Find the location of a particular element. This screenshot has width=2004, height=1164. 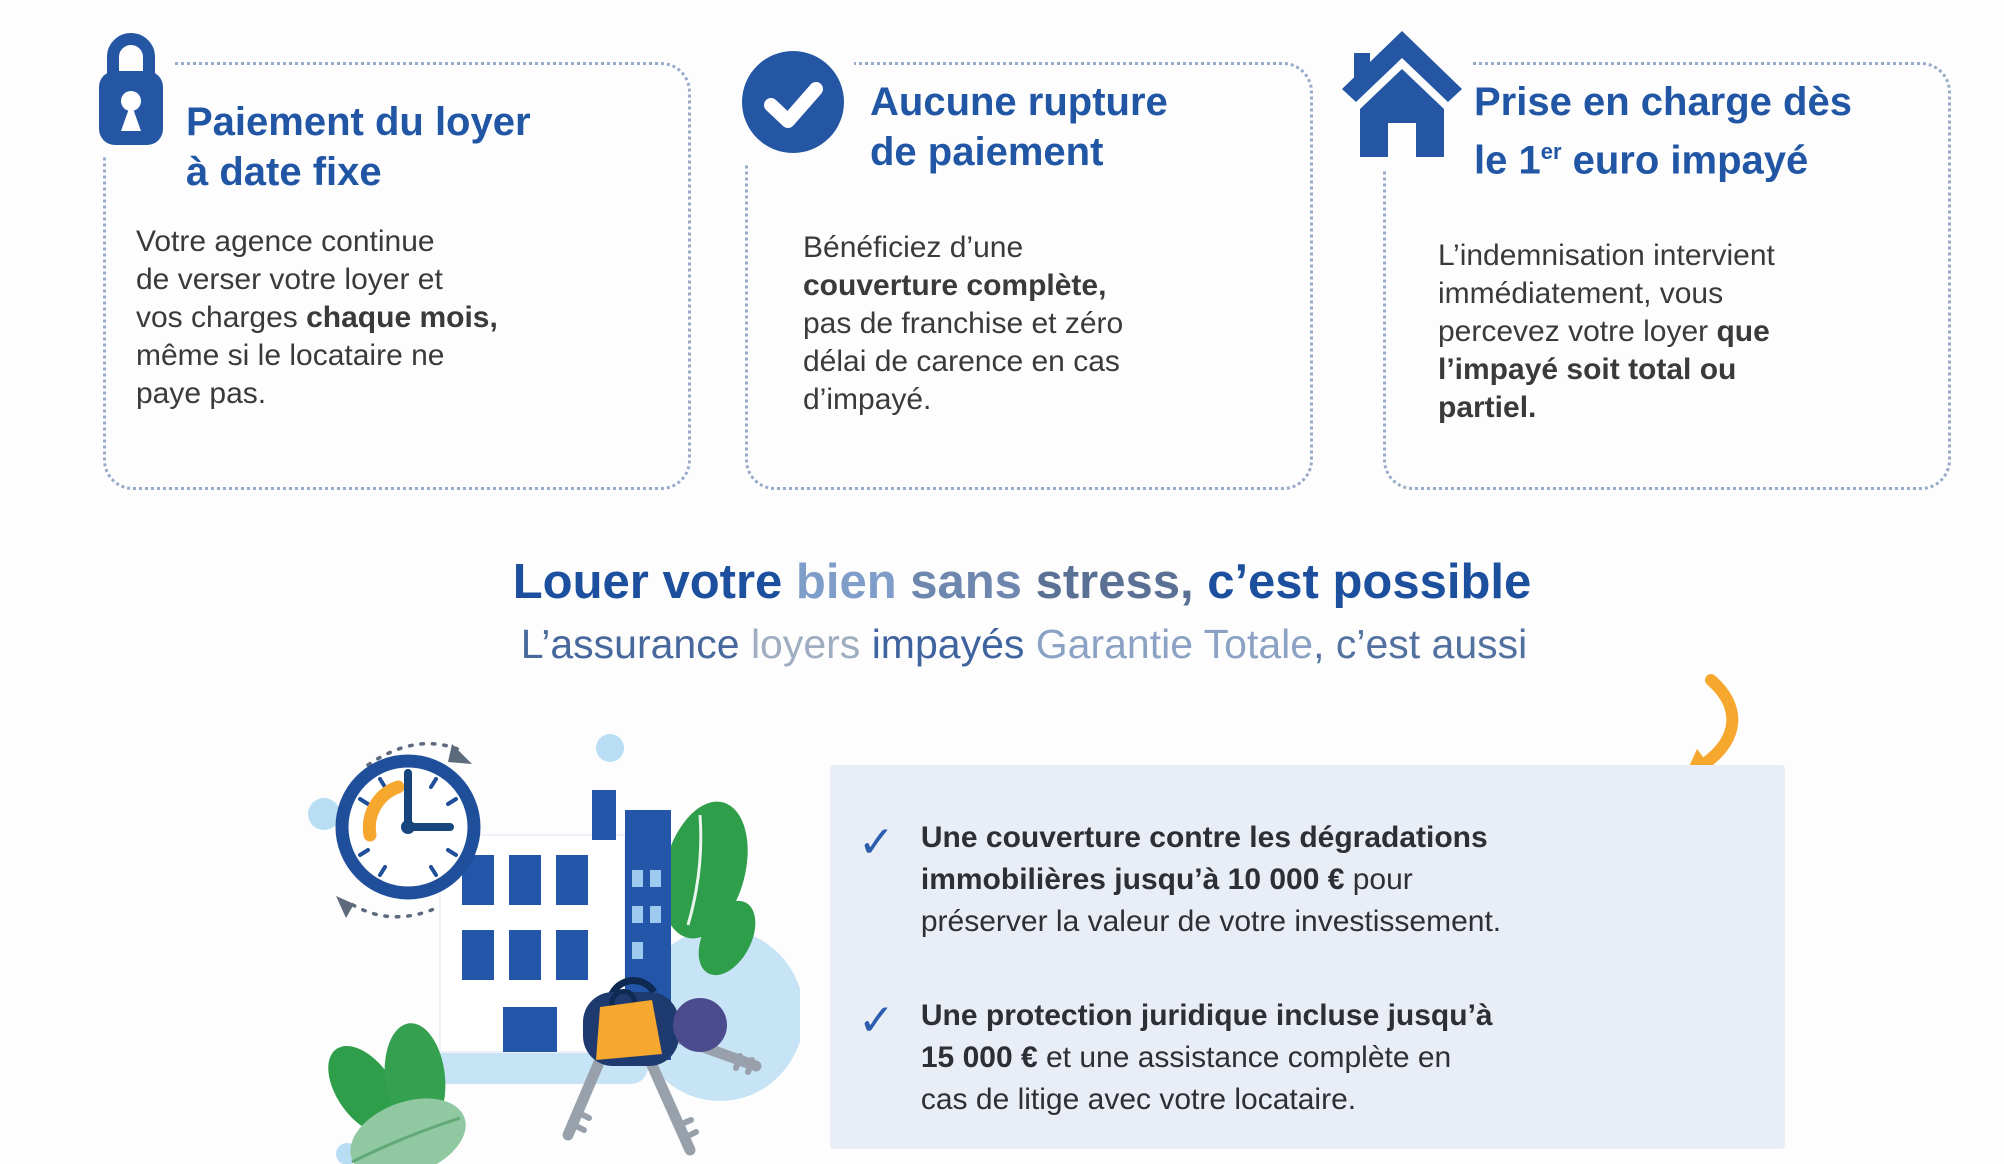

foliage-right is located at coordinates (709, 888).